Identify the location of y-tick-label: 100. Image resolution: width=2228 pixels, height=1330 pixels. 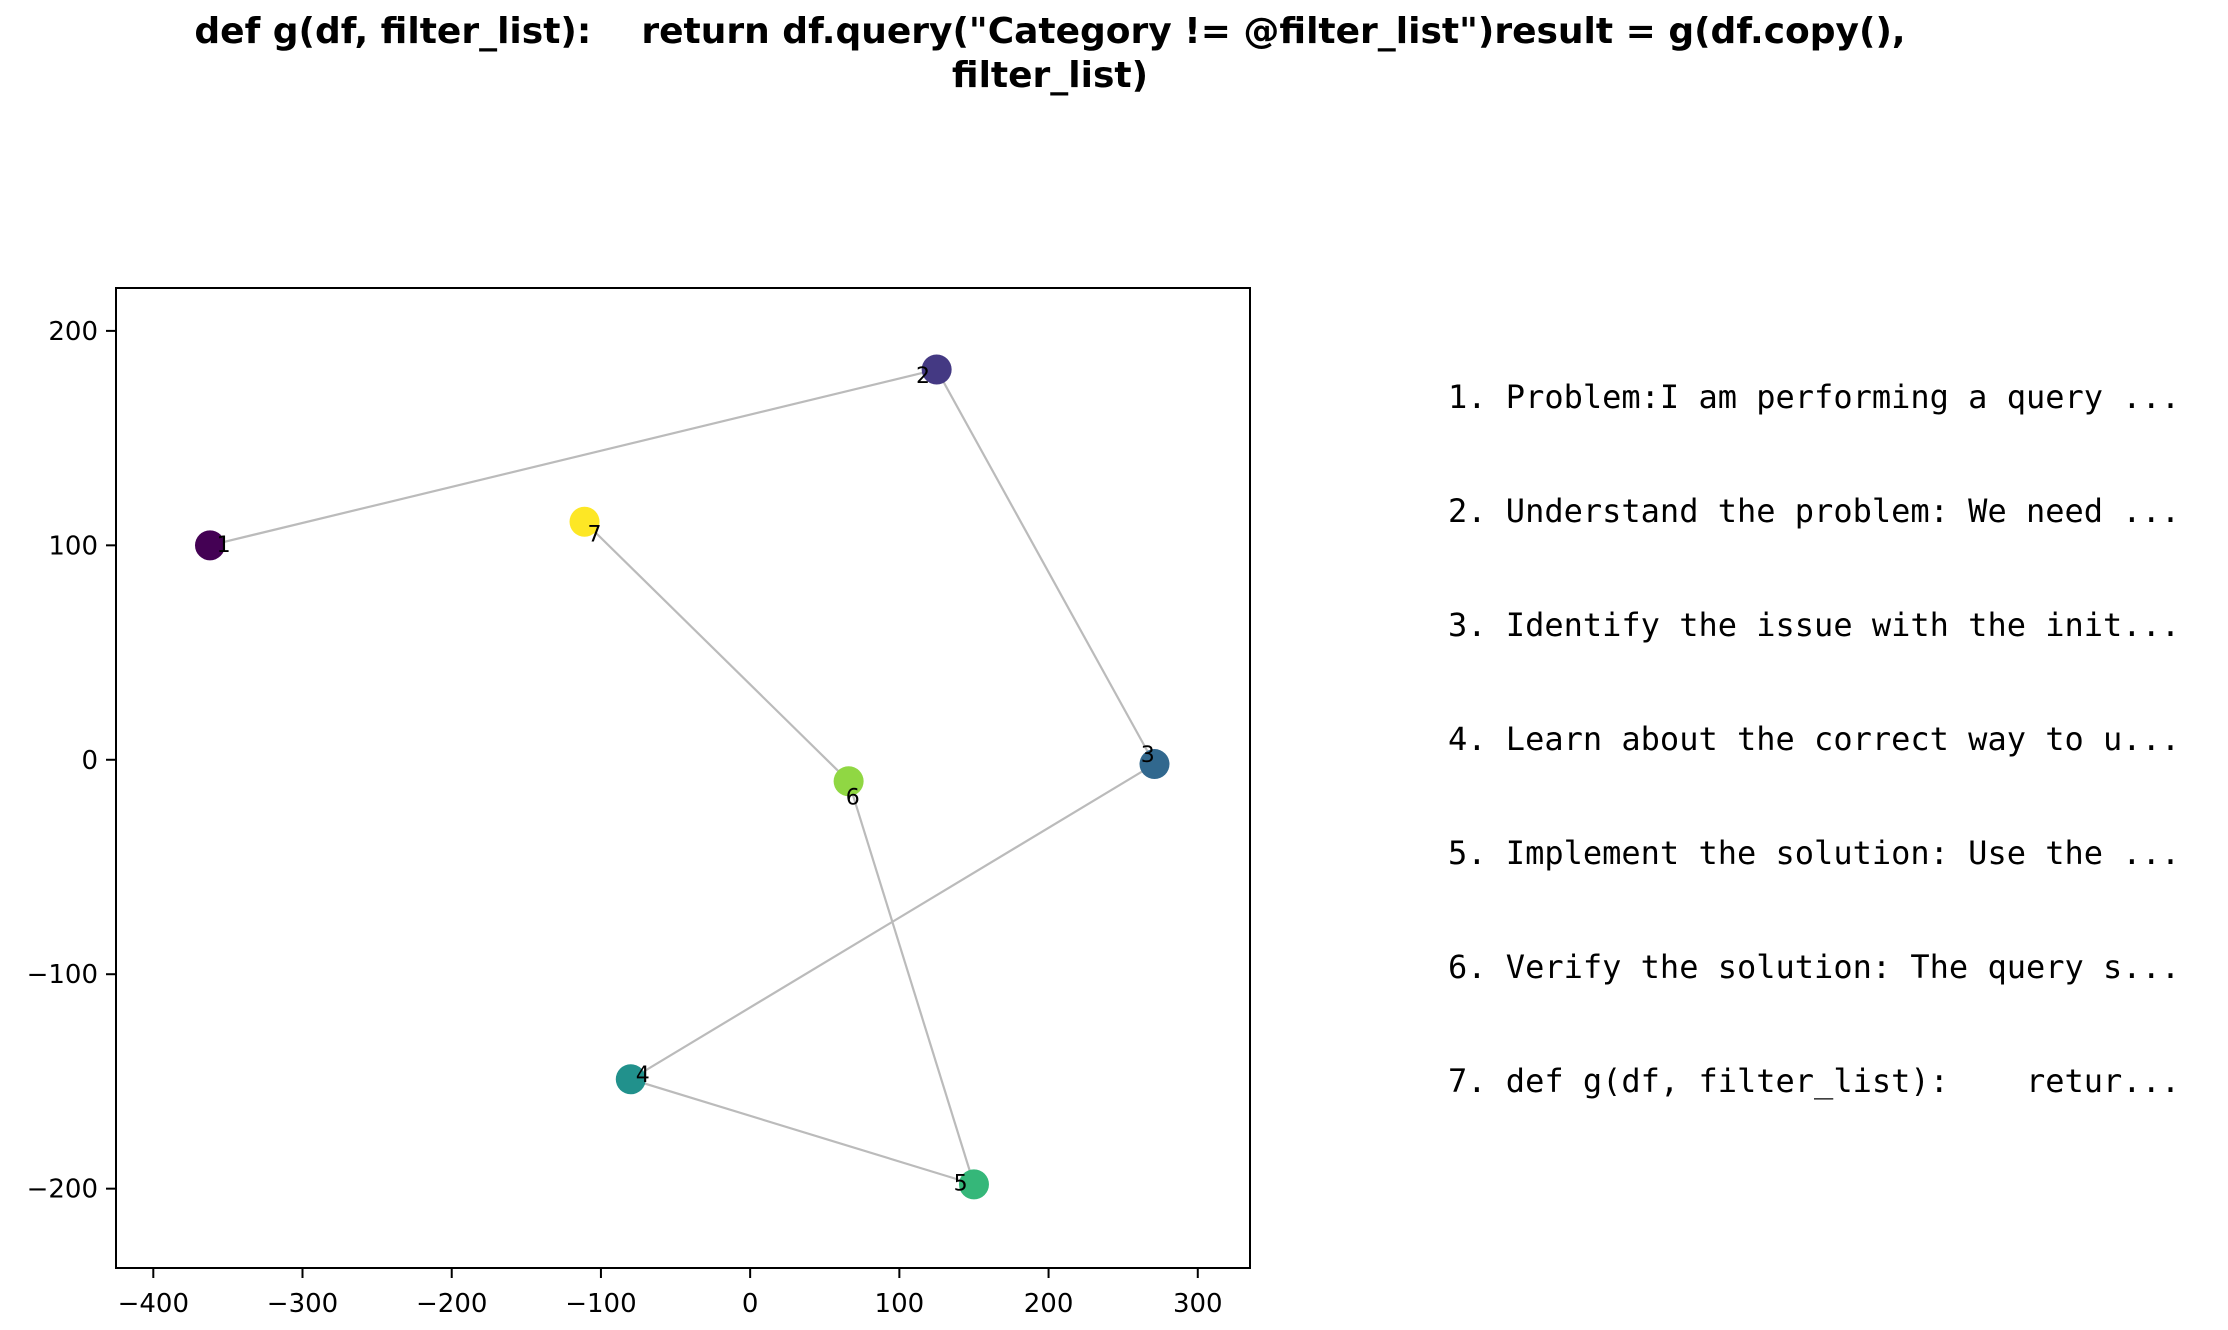
(73, 546).